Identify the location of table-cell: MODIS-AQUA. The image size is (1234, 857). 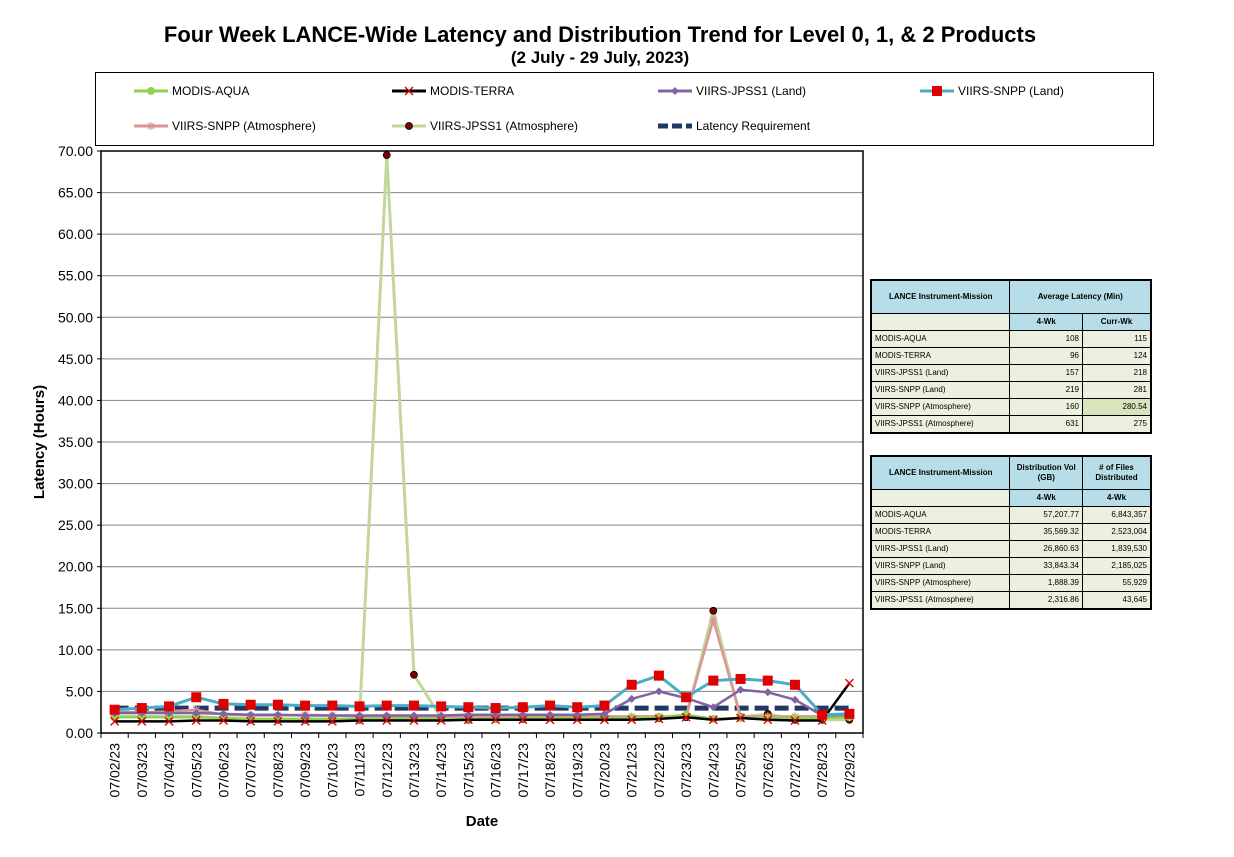
(940, 515).